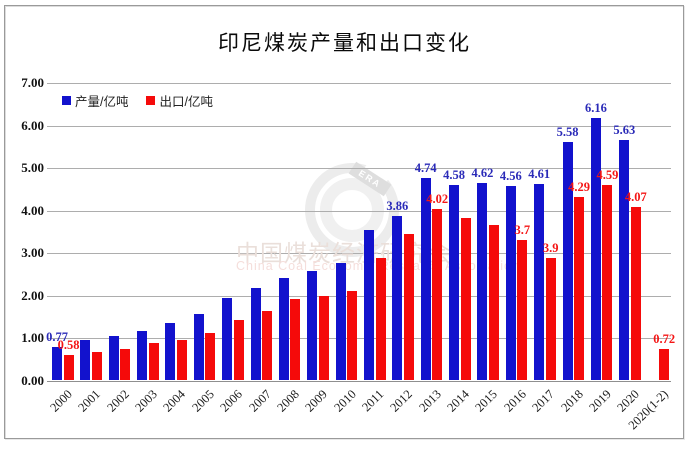 This screenshot has height=449, width=689. Describe the element at coordinates (607, 174) in the screenshot. I see `data-label: 4.59` at that location.